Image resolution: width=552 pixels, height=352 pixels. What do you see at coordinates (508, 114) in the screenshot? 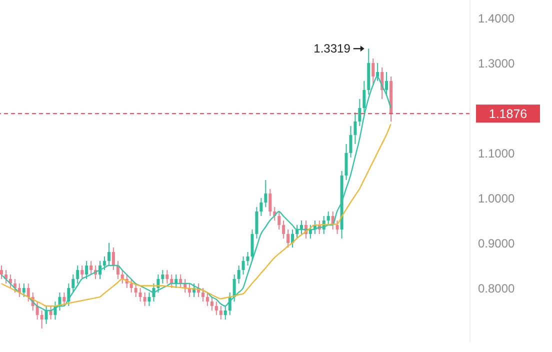
I see `ref-line-label: 1.1876` at bounding box center [508, 114].